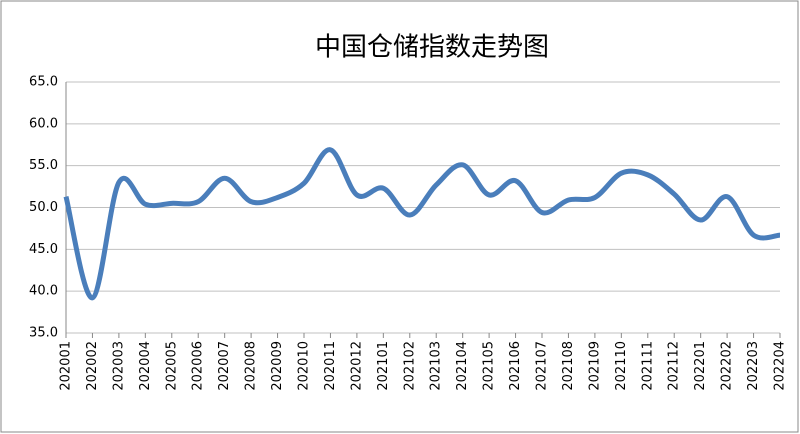 This screenshot has height=434, width=800. Describe the element at coordinates (43, 165) in the screenshot. I see `y-tick-label: 55.0` at that location.